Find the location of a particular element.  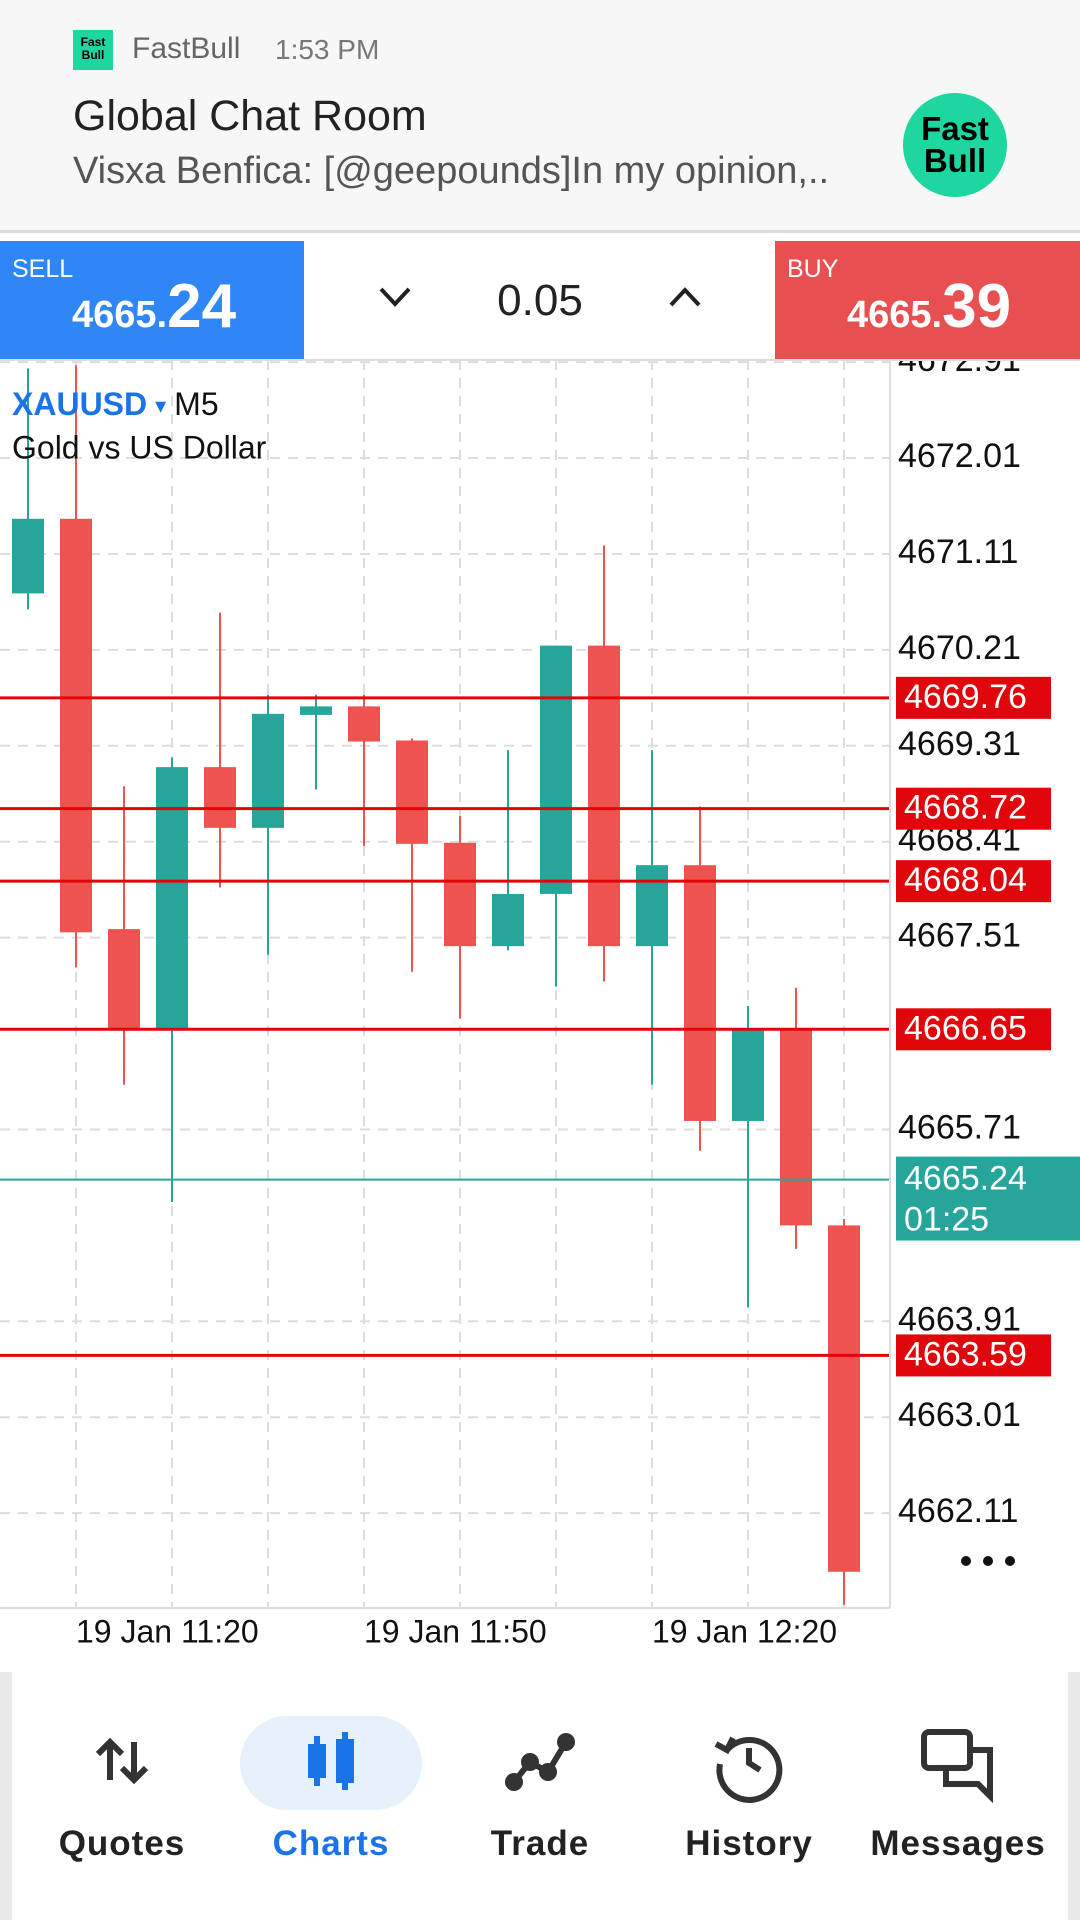

history-icon is located at coordinates (748, 1769).